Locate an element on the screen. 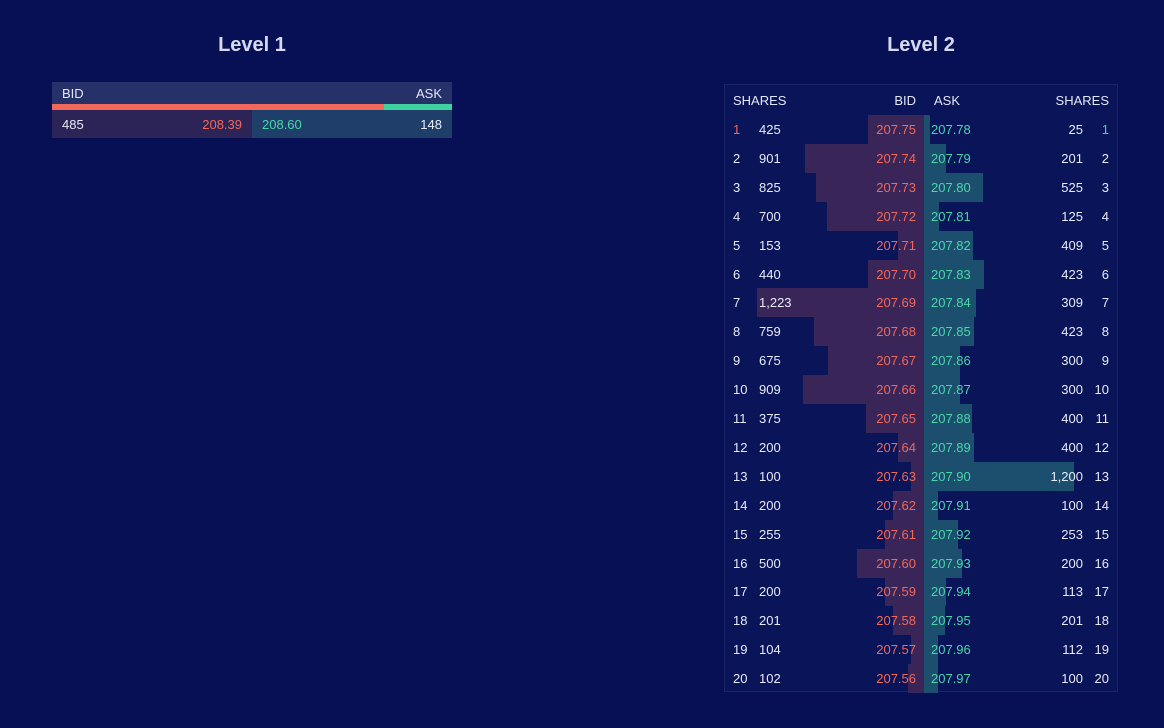 The width and height of the screenshot is (1164, 728). level1-ask-side: 208.60 148 is located at coordinates (352, 124).